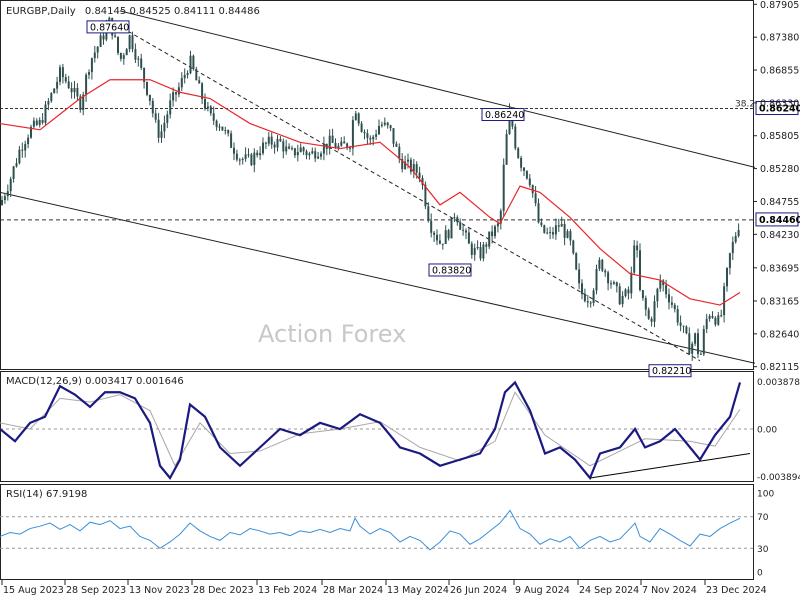 The height and width of the screenshot is (600, 800). I want to click on price-annotation: 0.87640, so click(108, 27).